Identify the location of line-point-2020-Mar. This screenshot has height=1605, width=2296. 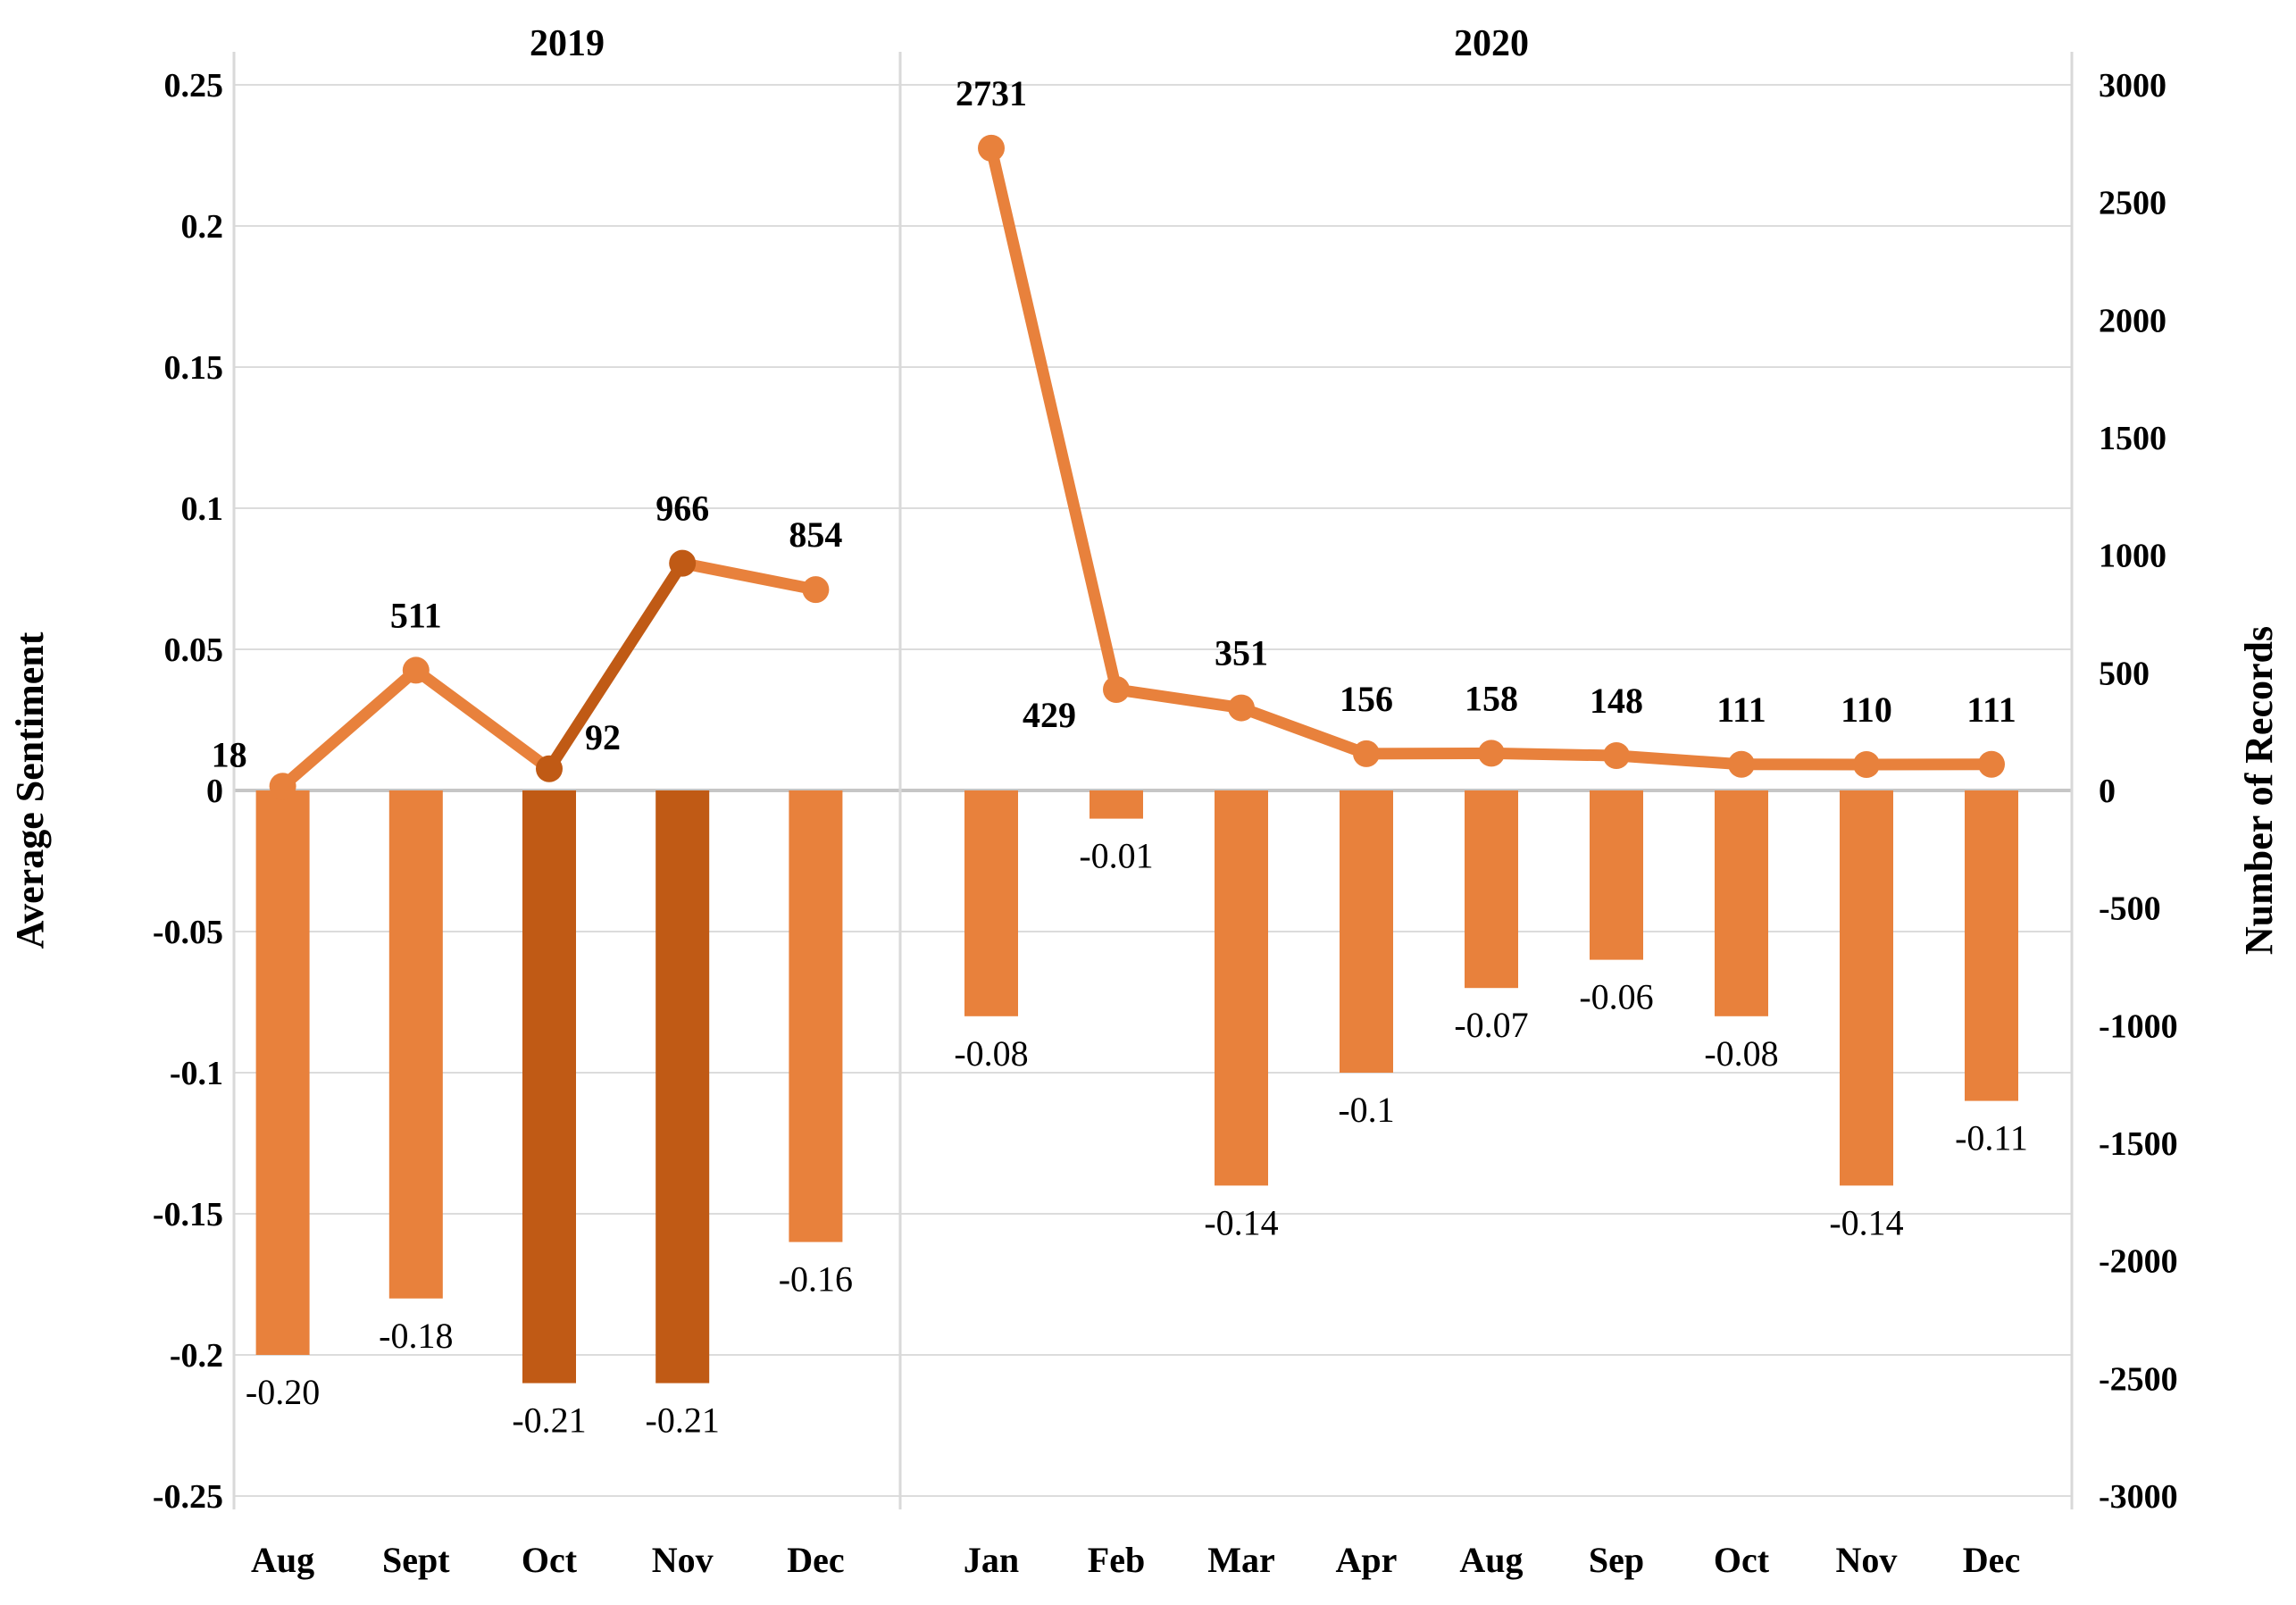
(1241, 708).